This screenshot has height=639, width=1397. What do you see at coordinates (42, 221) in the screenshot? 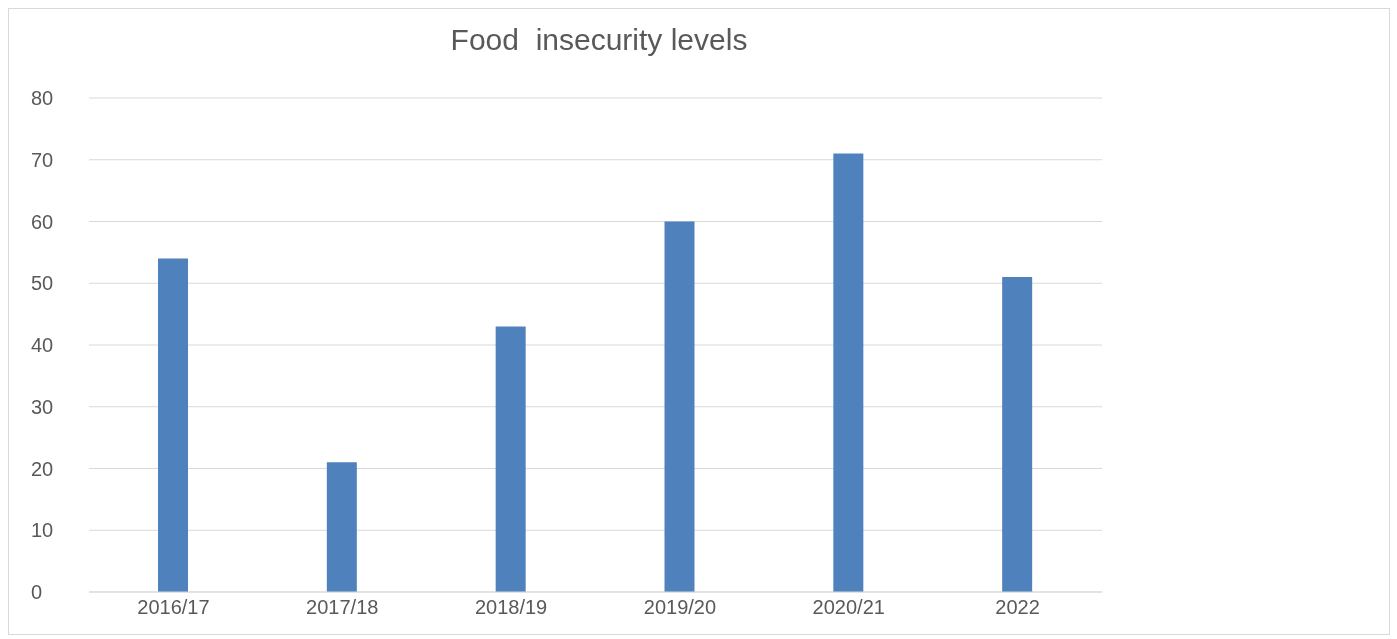
I see `y-tick-label: 60` at bounding box center [42, 221].